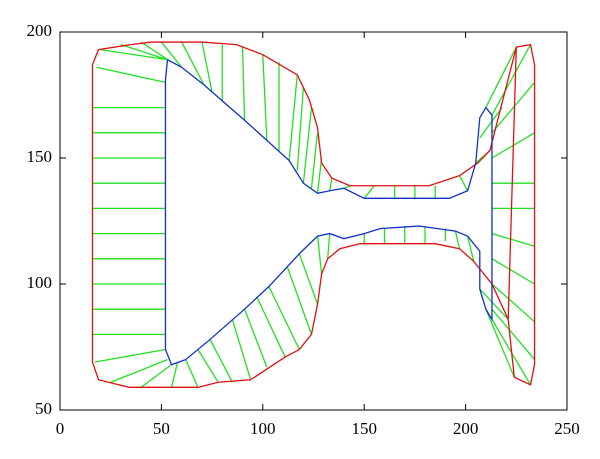  What do you see at coordinates (364, 428) in the screenshot?
I see `x-tick-label: 150` at bounding box center [364, 428].